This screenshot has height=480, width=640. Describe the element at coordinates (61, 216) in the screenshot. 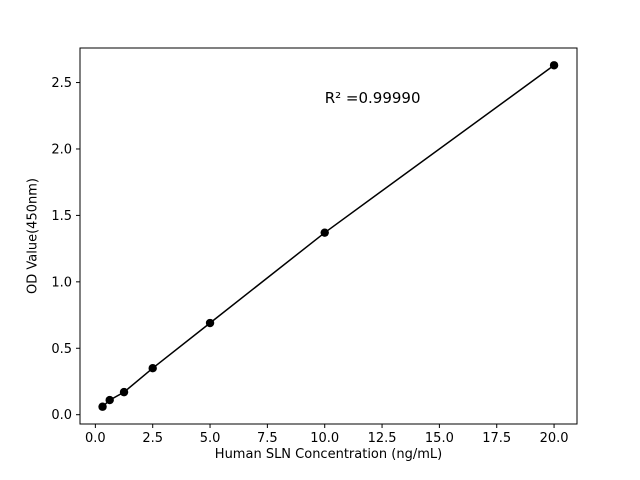

I see `y-tick-label: 1.5` at that location.